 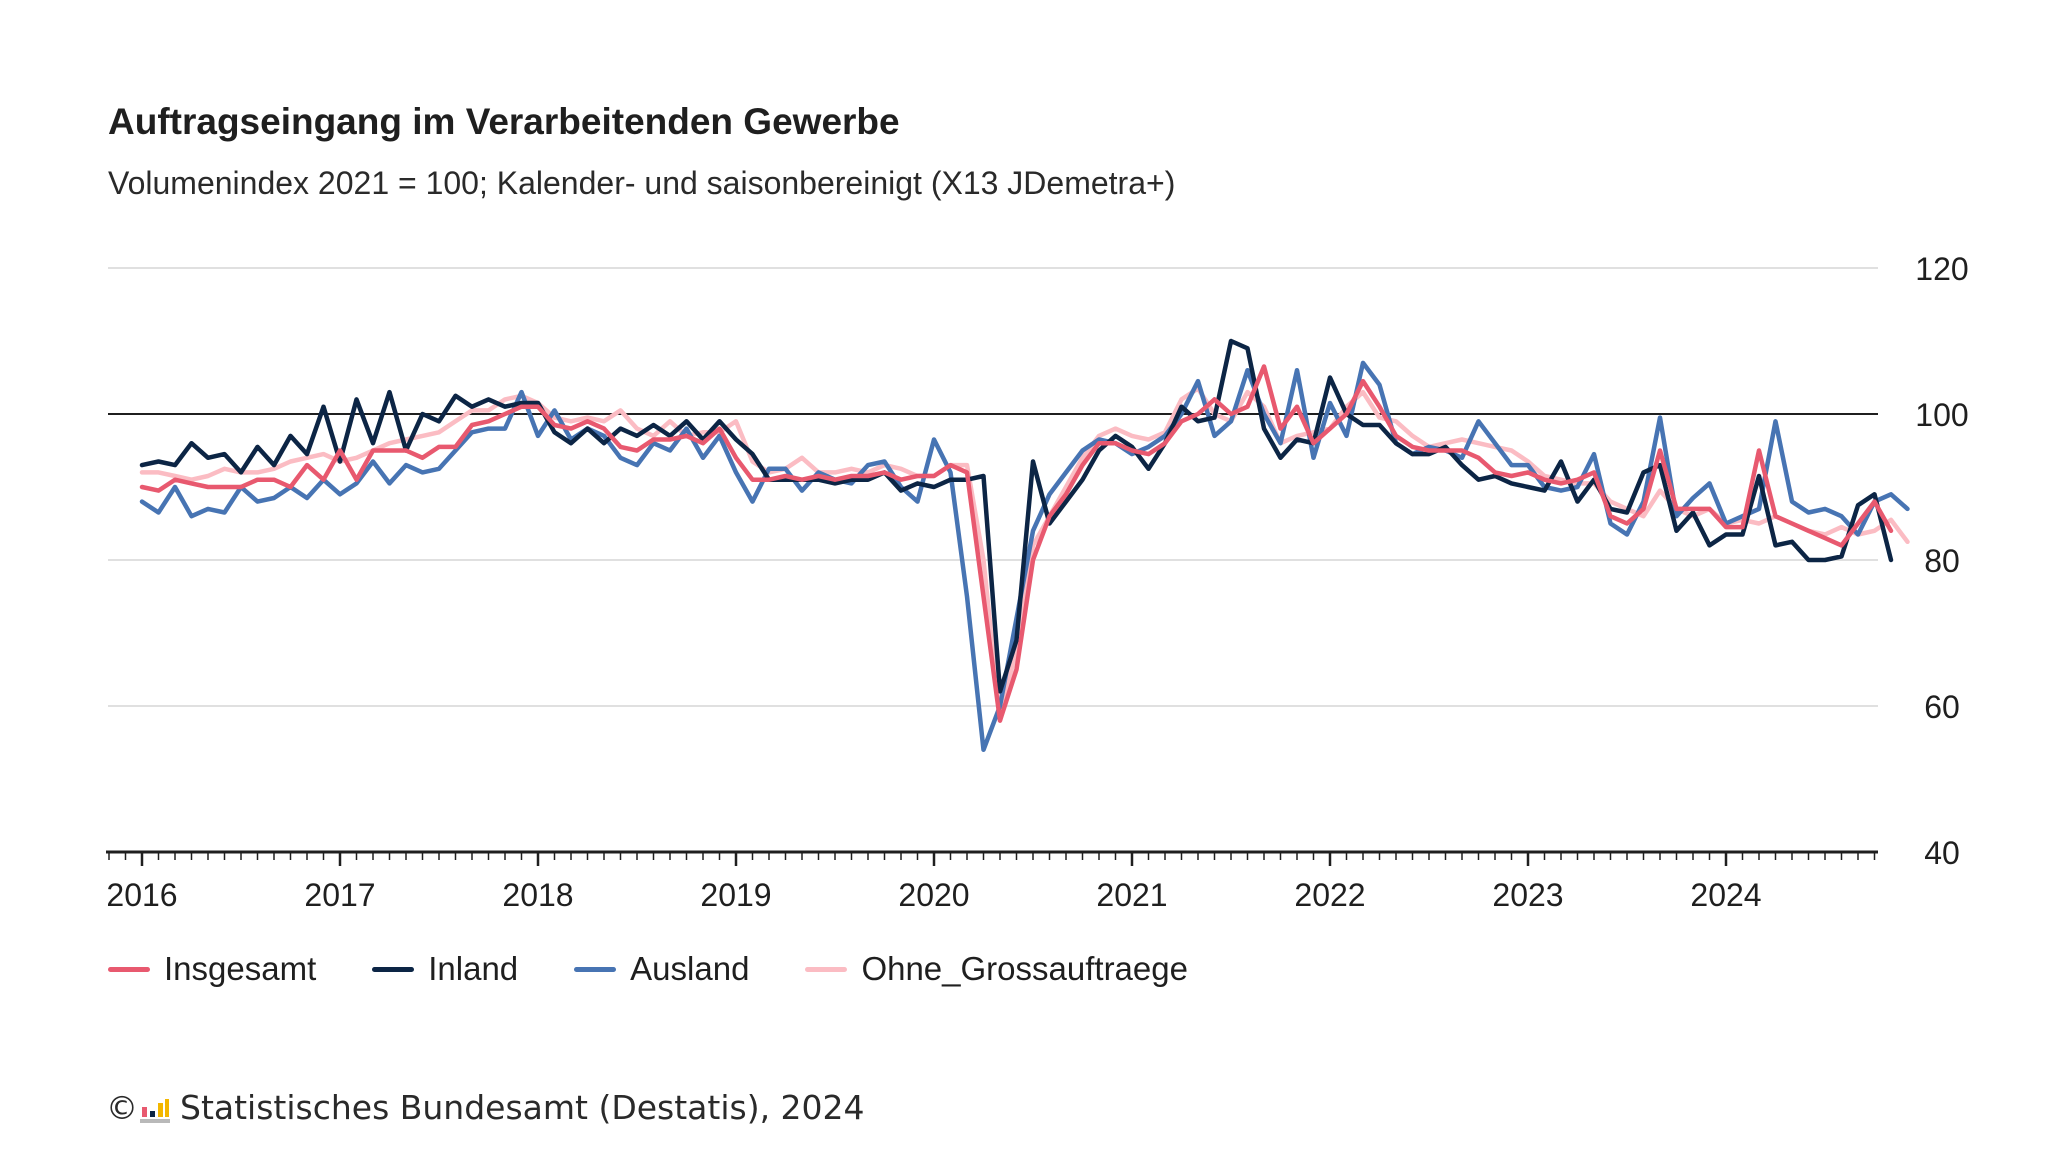 What do you see at coordinates (240, 968) in the screenshot?
I see `legend-label: Insgesamt` at bounding box center [240, 968].